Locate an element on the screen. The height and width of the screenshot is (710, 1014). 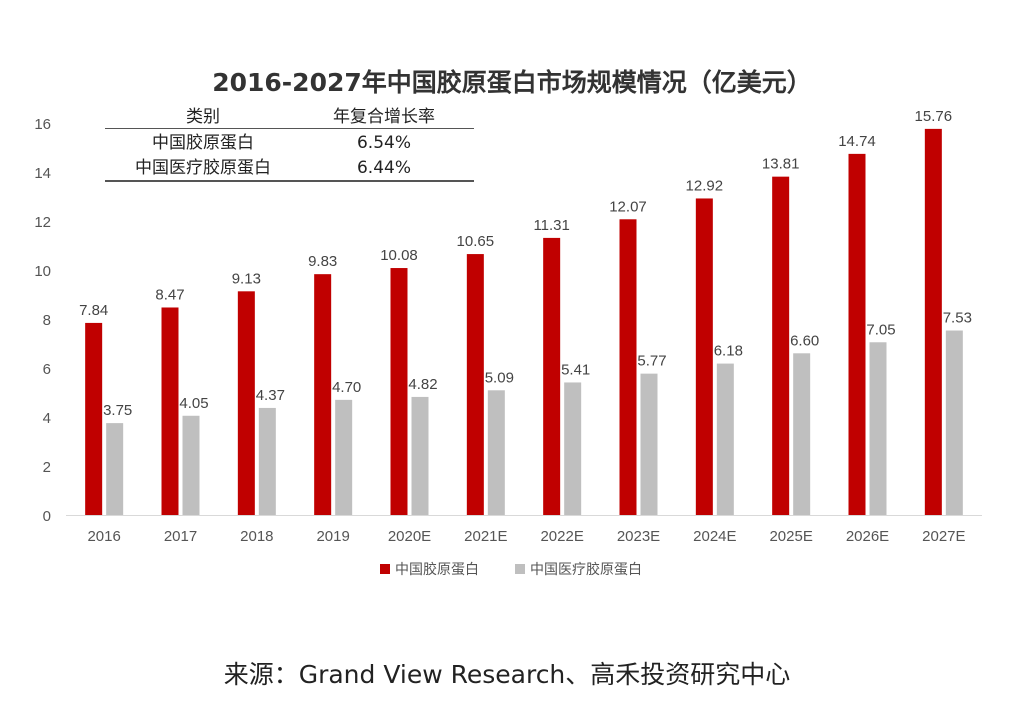
data-label-collagen: 14.74 is located at coordinates (857, 141).